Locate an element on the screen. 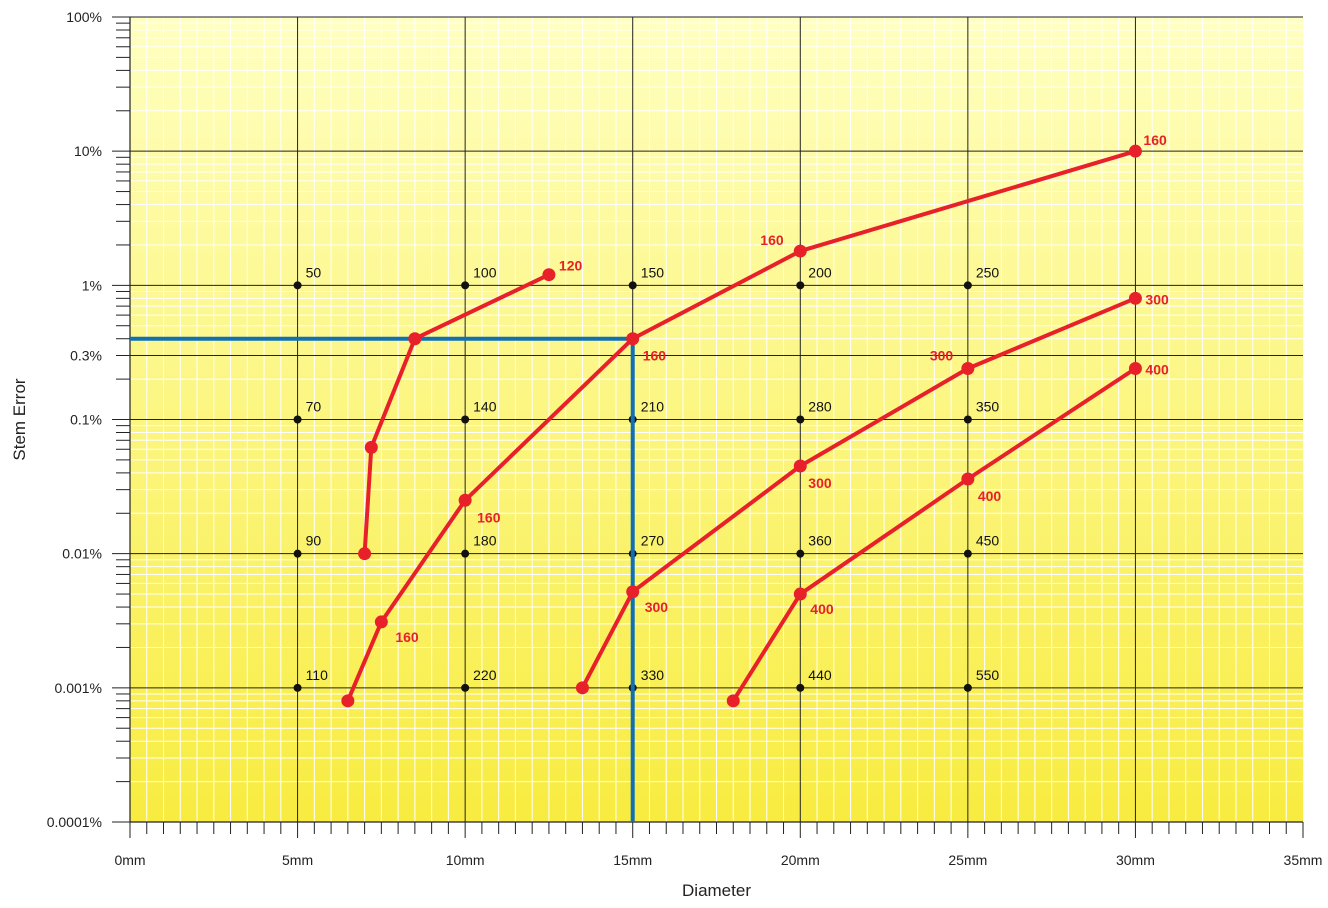 The image size is (1328, 908). y-tick-label: 0.01% is located at coordinates (82, 554).